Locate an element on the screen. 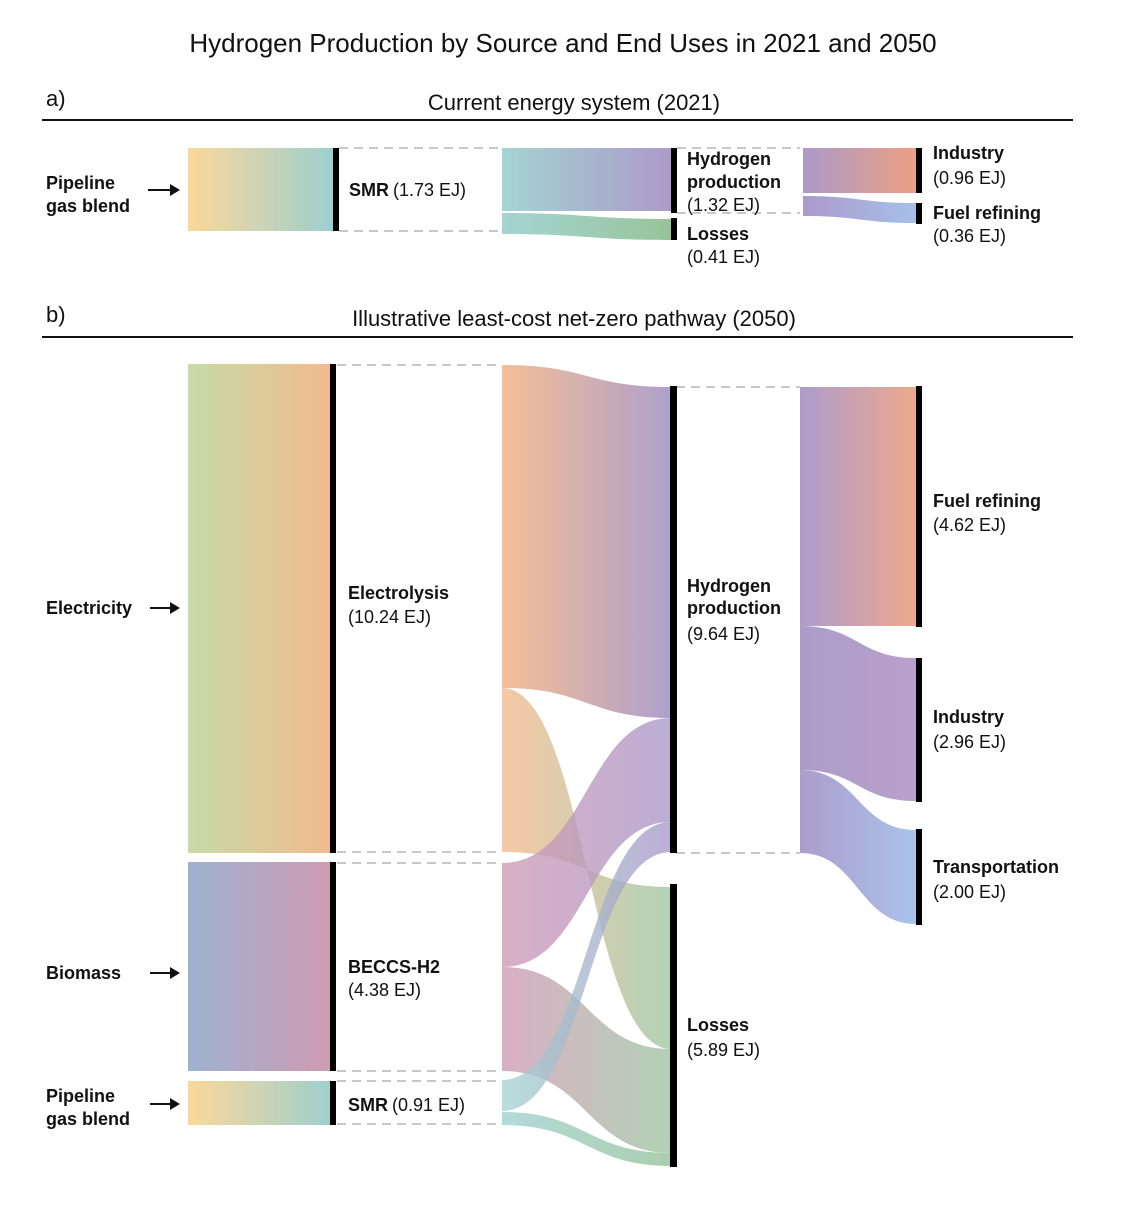 Image resolution: width=1126 pixels, height=1205 pixels. b-pipeline-arrow-icon is located at coordinates (165, 1104).